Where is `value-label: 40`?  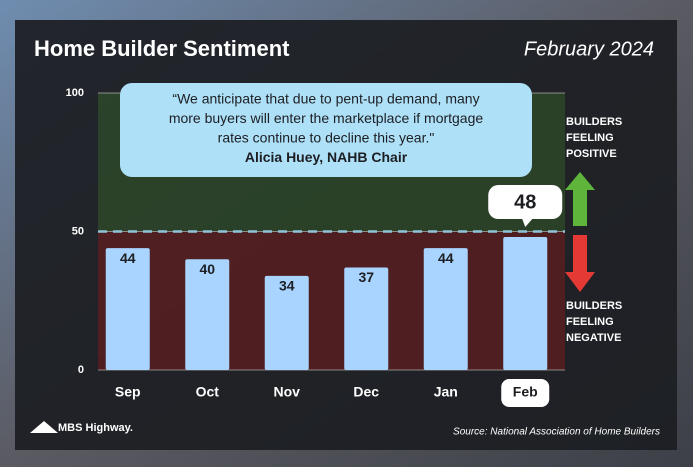
value-label: 40 is located at coordinates (207, 269).